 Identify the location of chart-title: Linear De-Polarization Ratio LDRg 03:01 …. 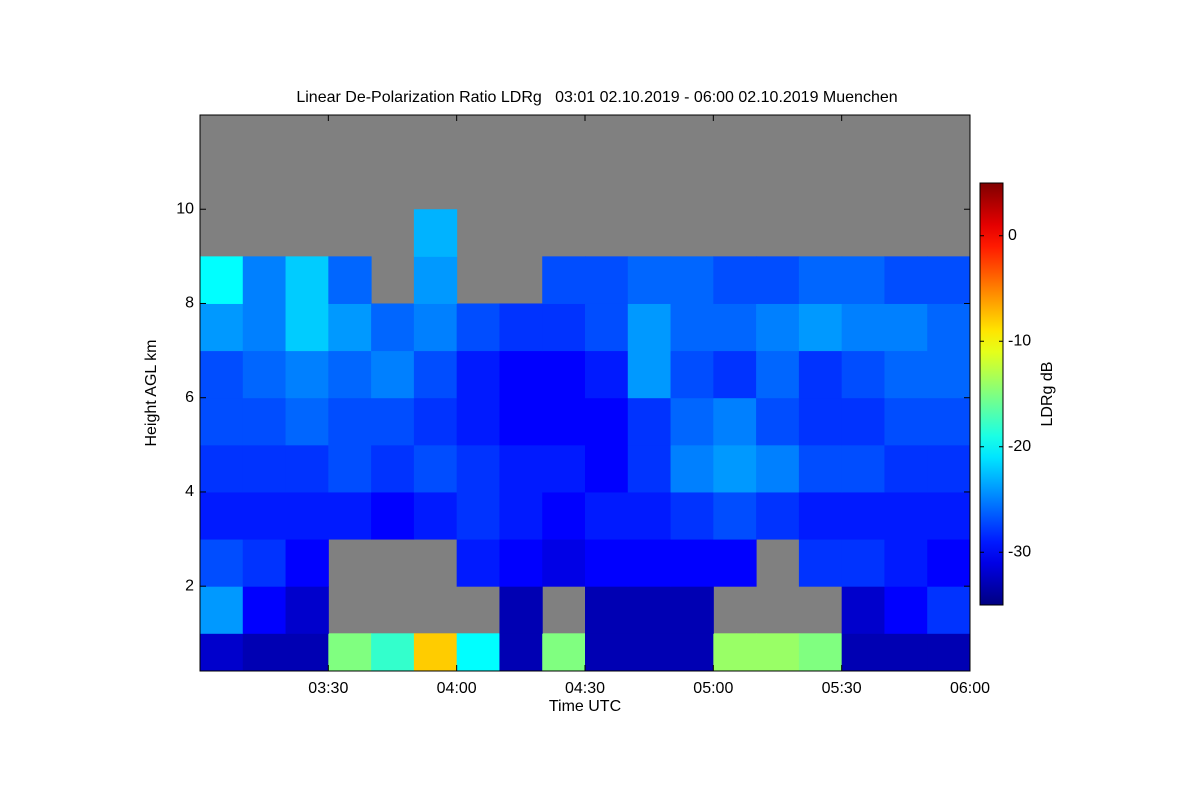
(596, 97).